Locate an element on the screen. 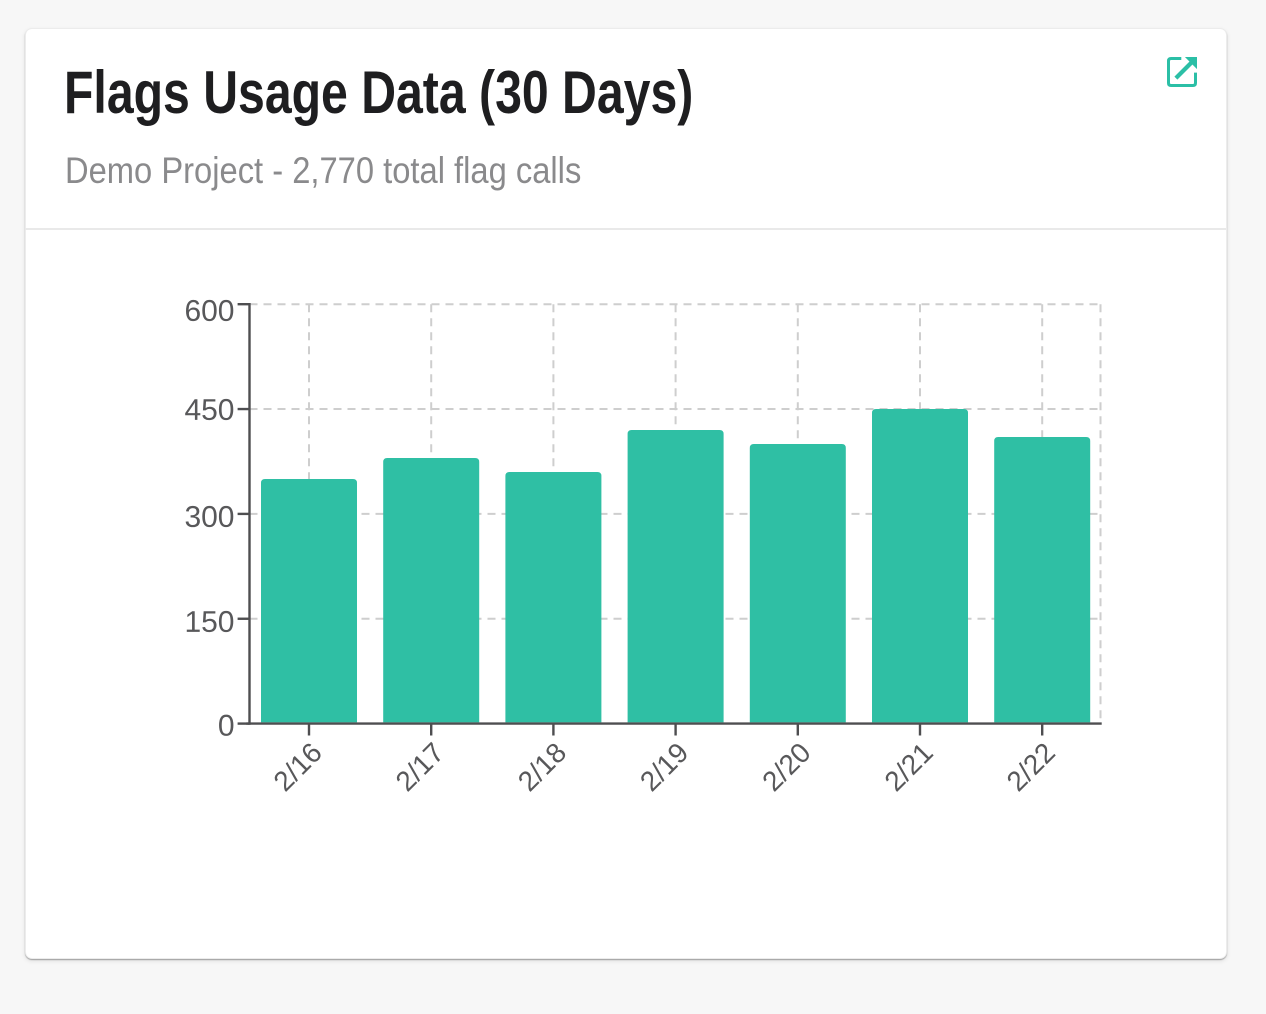 The height and width of the screenshot is (1014, 1266). svg-text: 2/16 is located at coordinates (297, 767).